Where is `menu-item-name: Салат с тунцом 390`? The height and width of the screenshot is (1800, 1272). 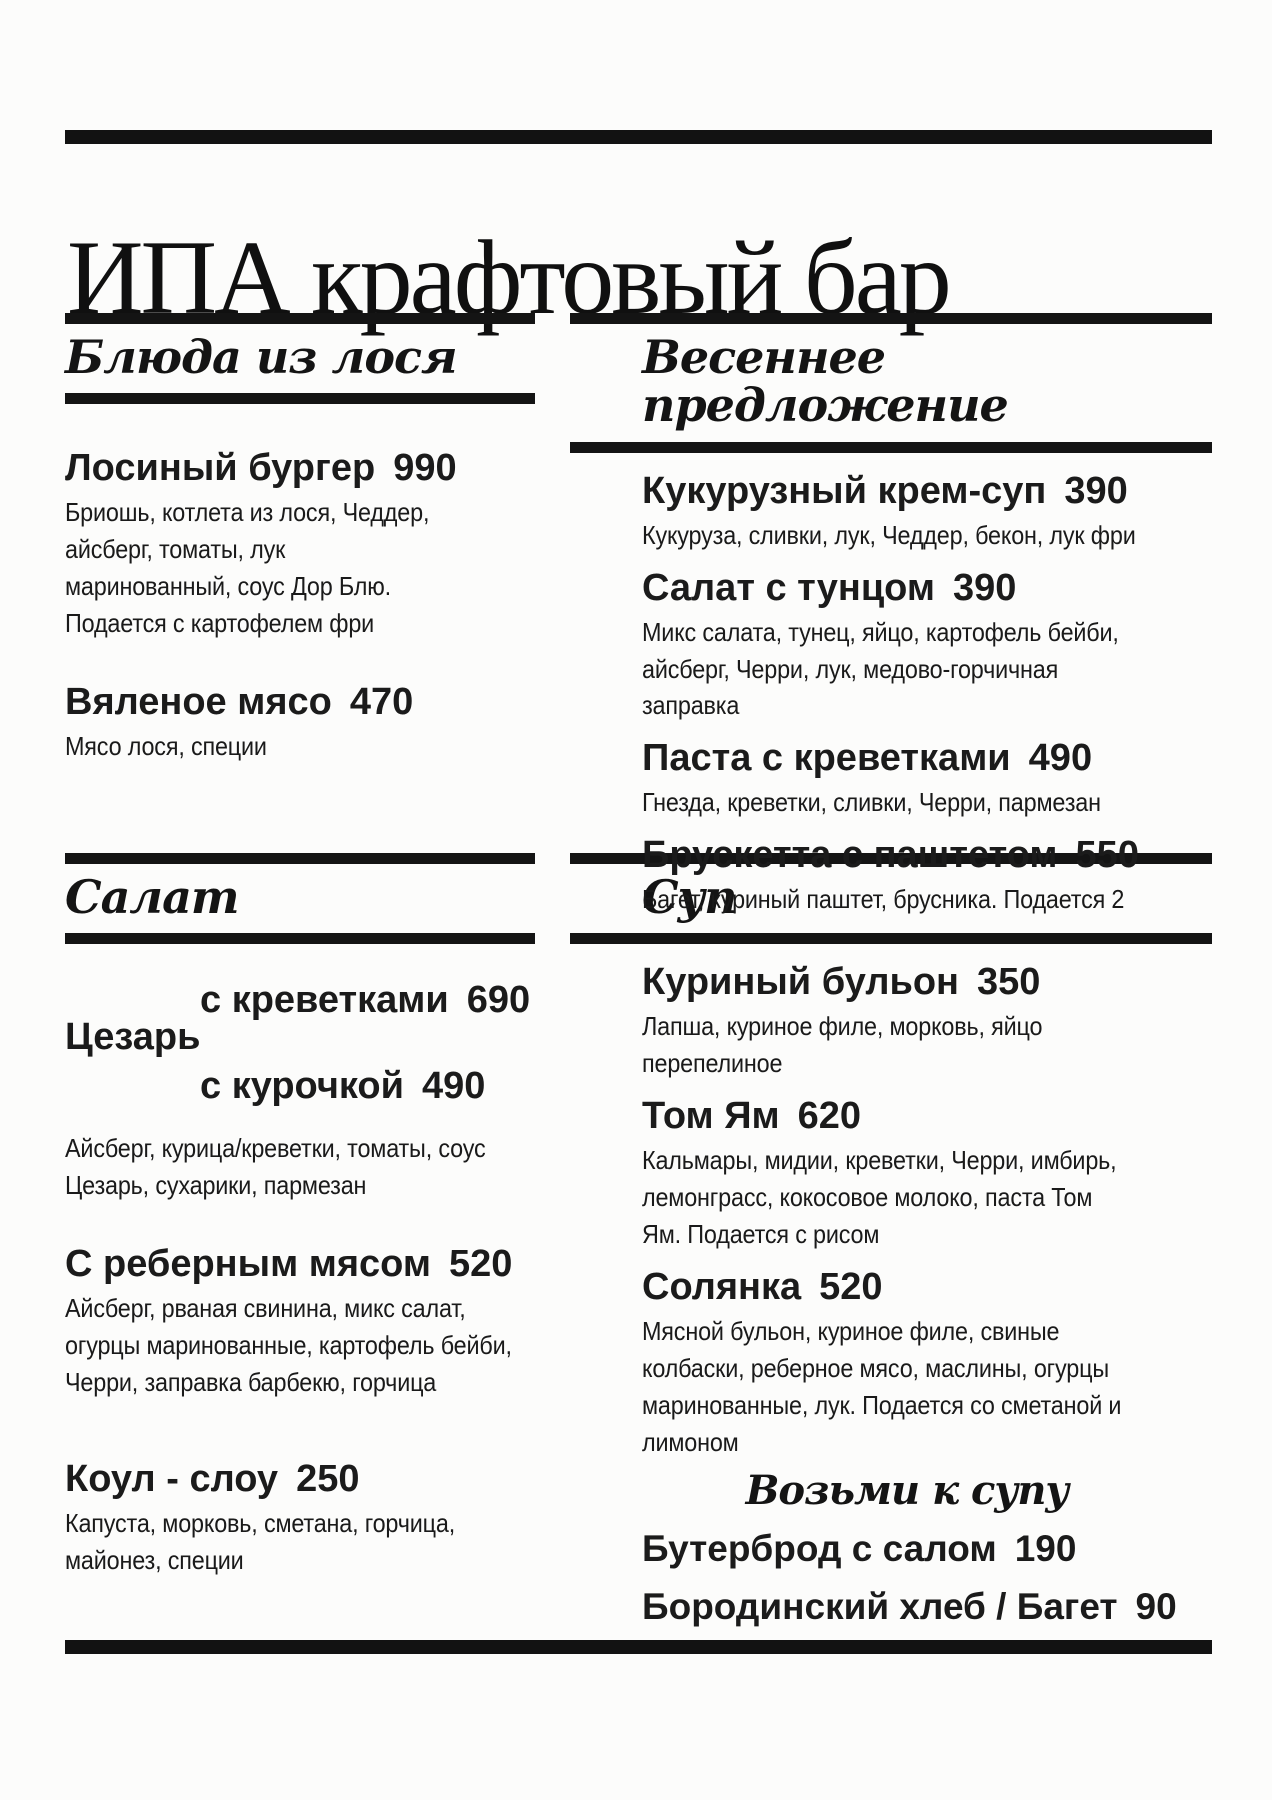
menu-item-name: Салат с тунцом 390 is located at coordinates (927, 588).